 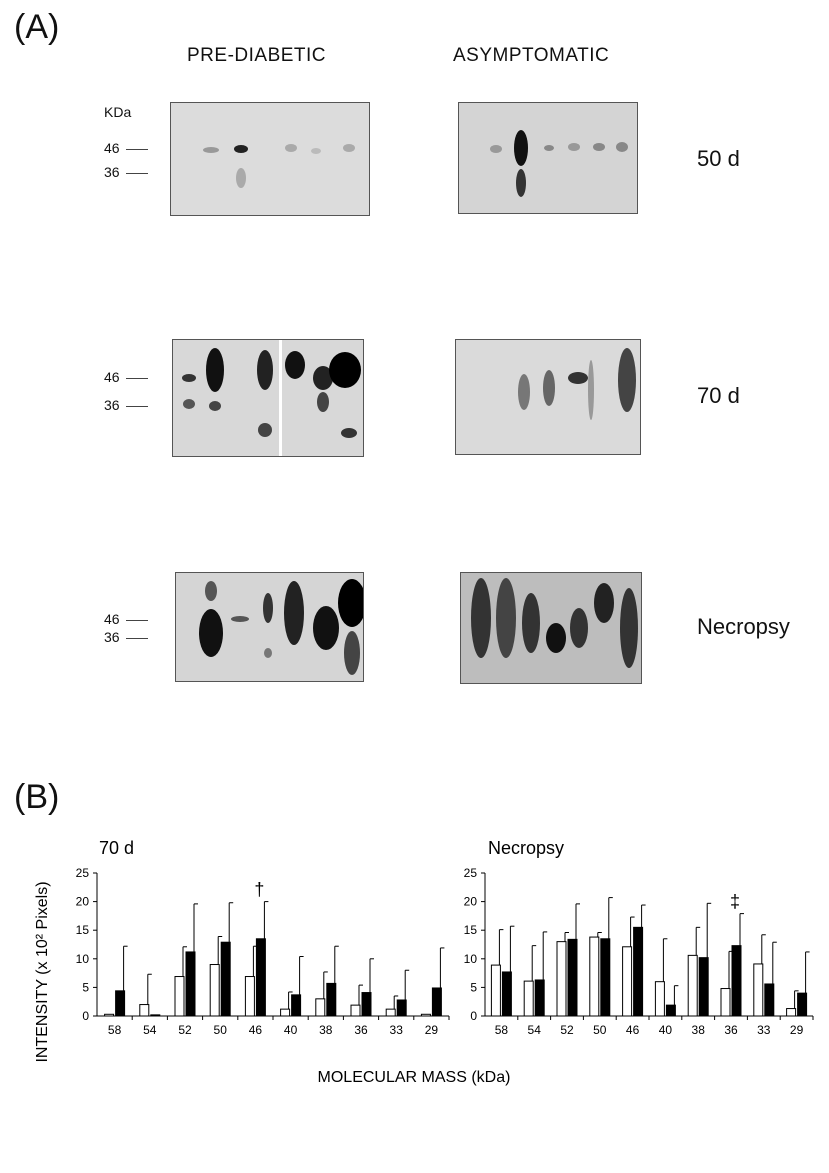 I want to click on row-label-necropsy: Necropsy, so click(x=743, y=626).